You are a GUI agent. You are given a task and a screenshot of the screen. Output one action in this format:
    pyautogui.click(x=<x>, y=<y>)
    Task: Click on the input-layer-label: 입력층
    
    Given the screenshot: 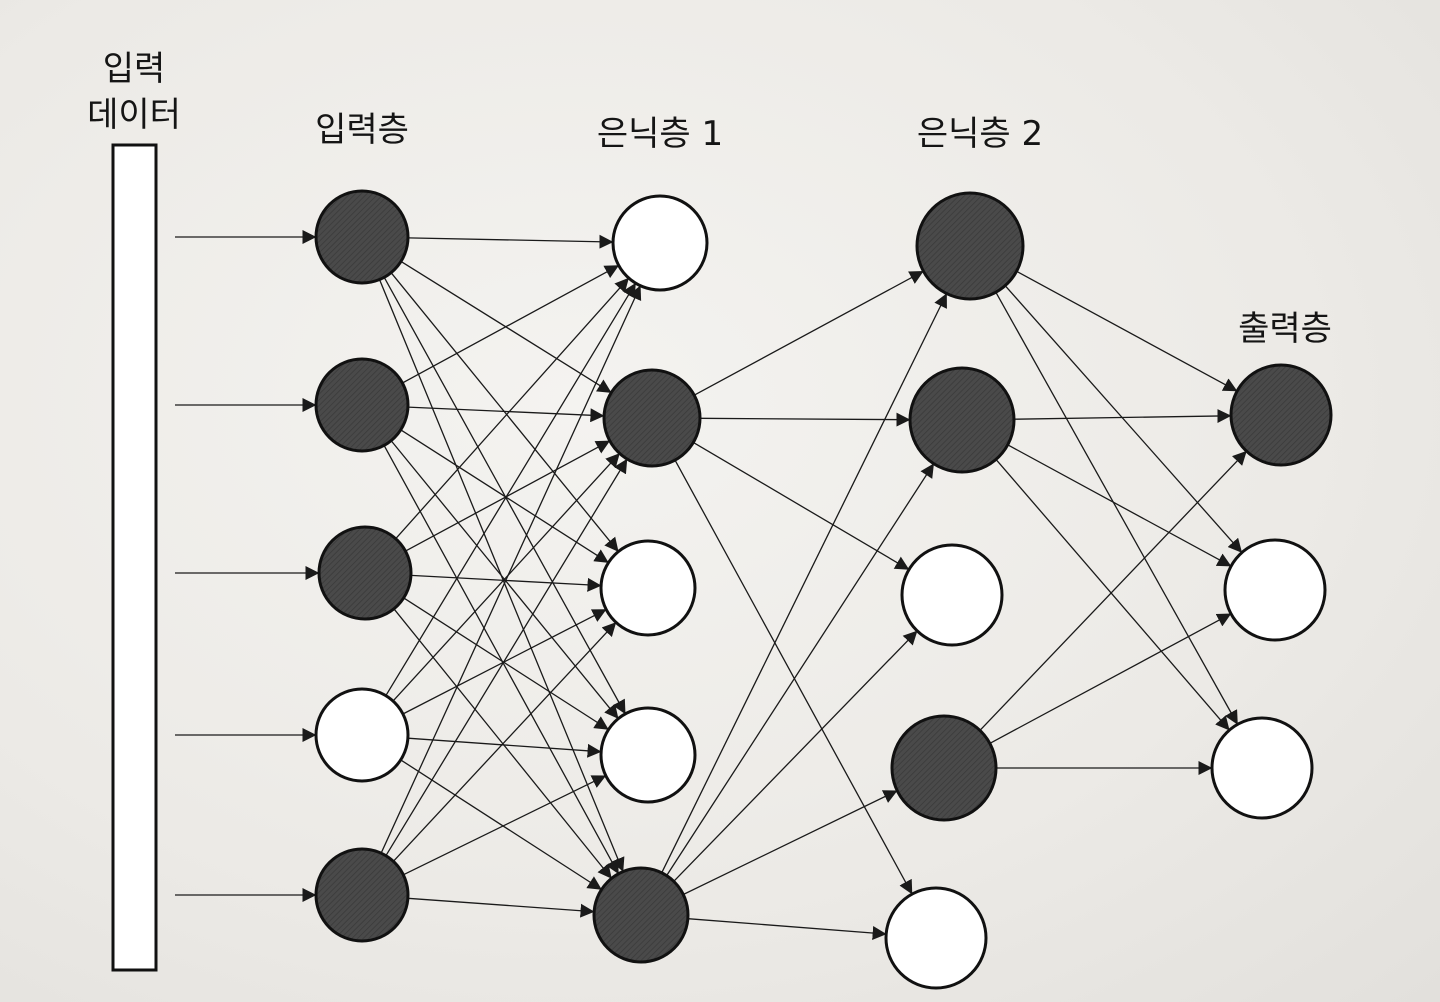 What is the action you would take?
    pyautogui.click(x=362, y=130)
    